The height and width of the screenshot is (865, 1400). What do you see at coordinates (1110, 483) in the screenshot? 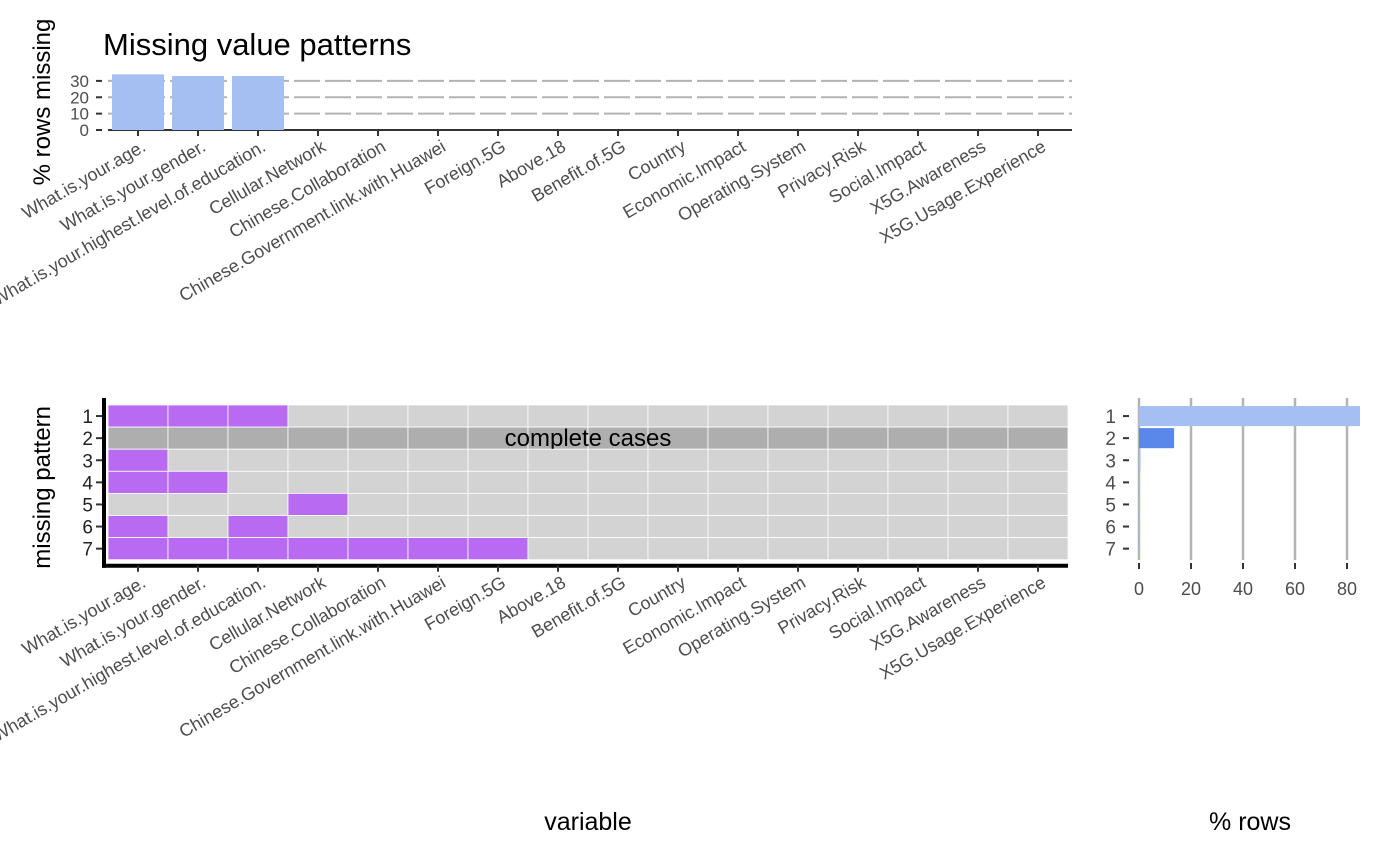
I see `right-y-tick-label: 4` at bounding box center [1110, 483].